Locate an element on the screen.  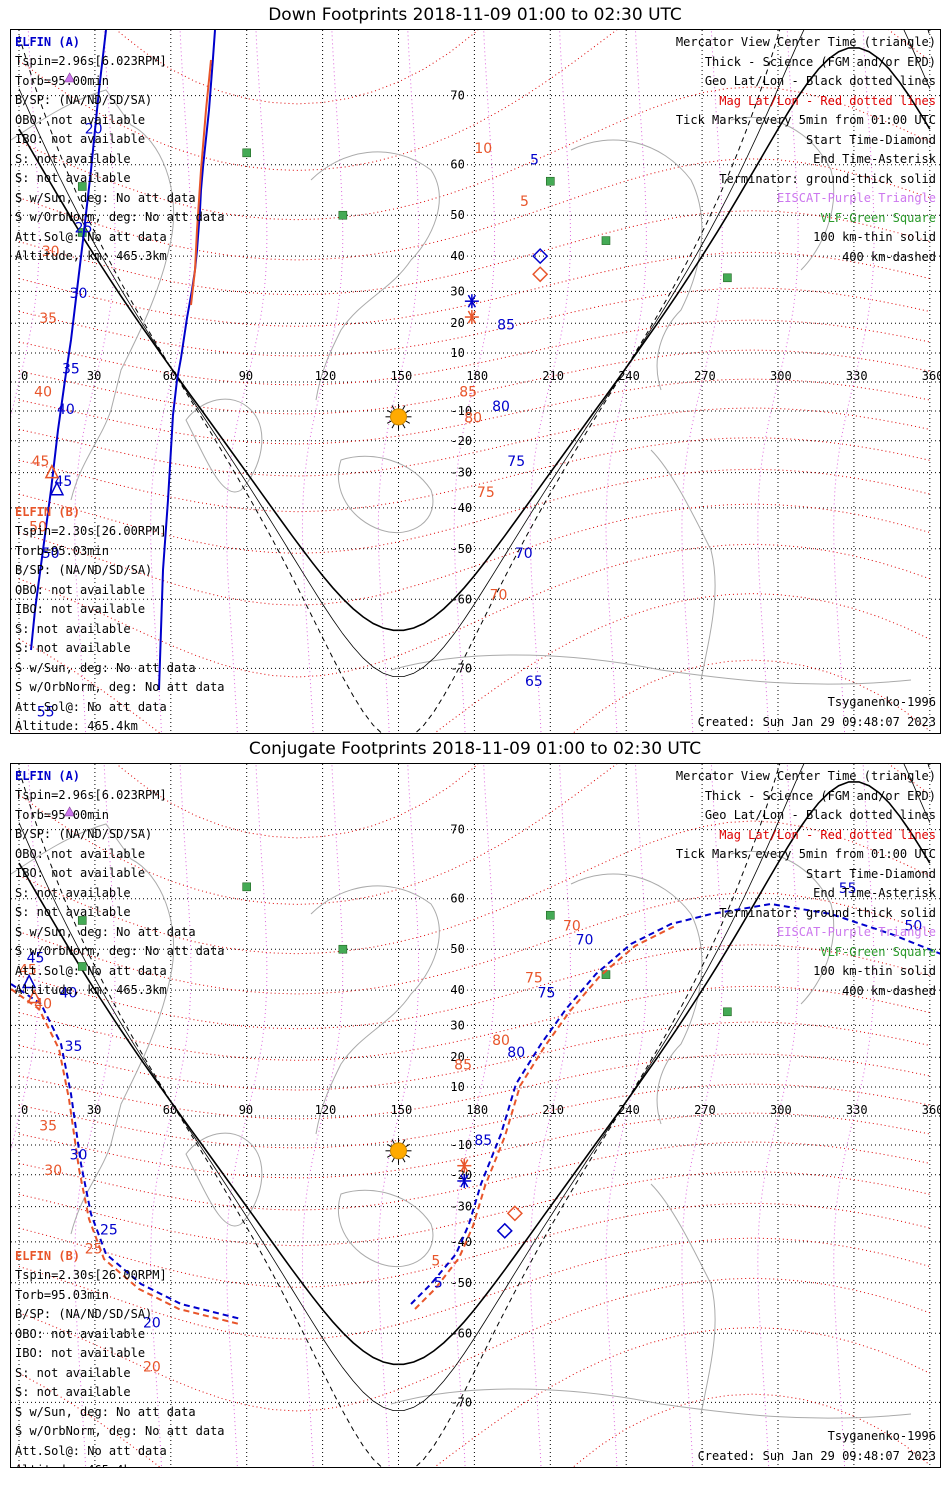
time-tick-label: 50 is located at coordinates (51, 554).